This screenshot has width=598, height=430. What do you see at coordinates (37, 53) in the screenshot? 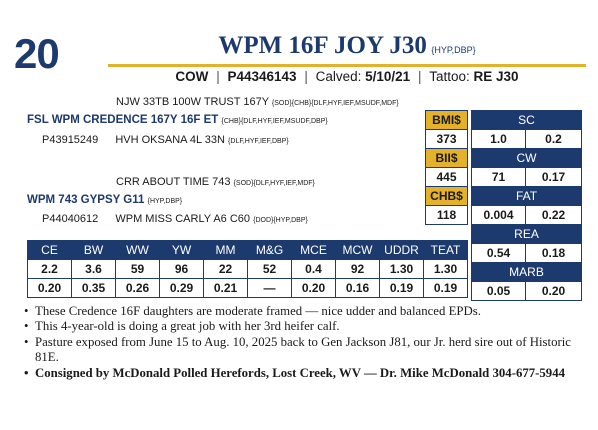
I see `lot-number: 20` at bounding box center [37, 53].